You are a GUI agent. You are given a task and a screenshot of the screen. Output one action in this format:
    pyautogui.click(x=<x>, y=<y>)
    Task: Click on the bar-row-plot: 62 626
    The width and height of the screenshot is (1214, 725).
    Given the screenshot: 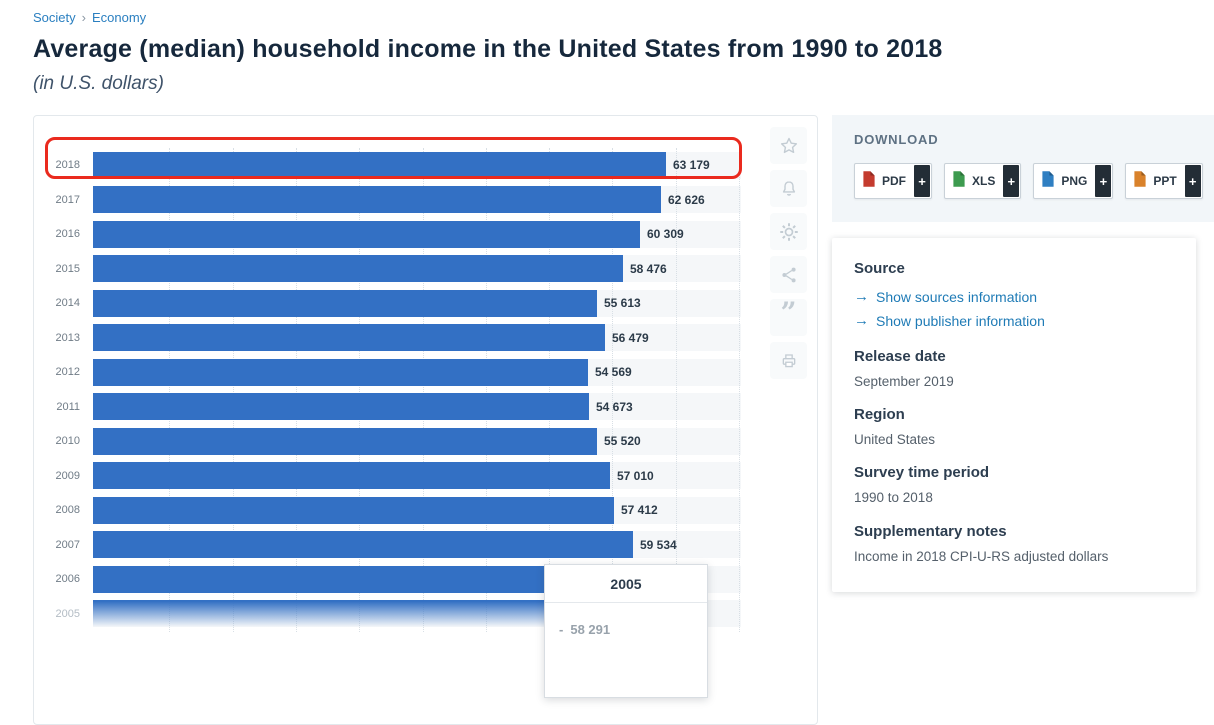 What is the action you would take?
    pyautogui.click(x=417, y=200)
    